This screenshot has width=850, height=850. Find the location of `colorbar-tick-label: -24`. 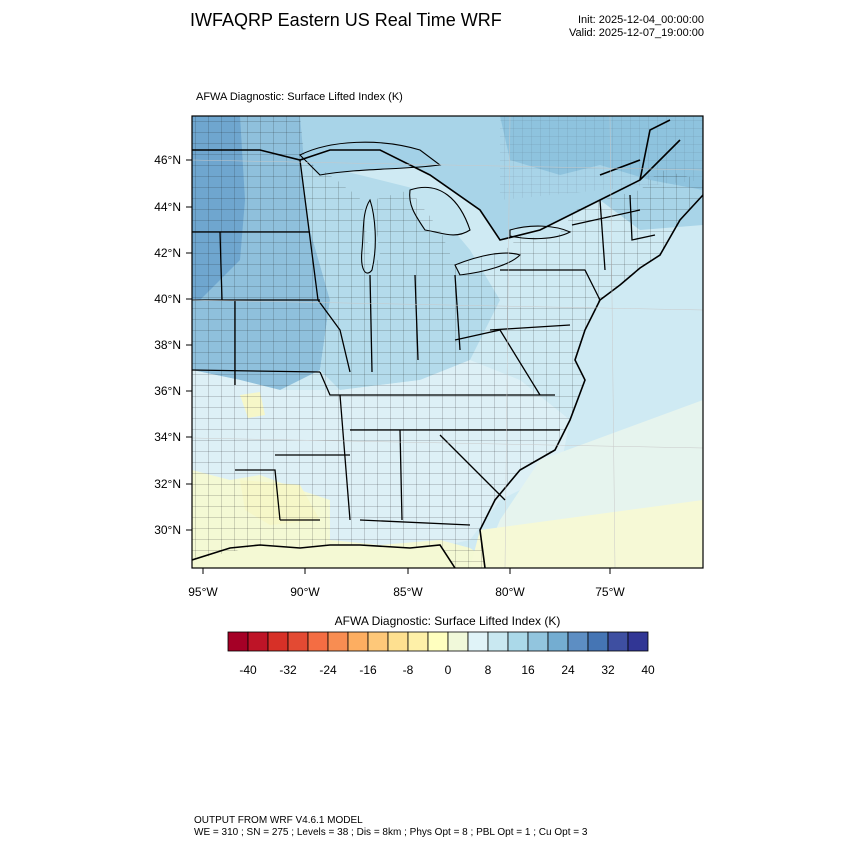

colorbar-tick-label: -24 is located at coordinates (328, 670).